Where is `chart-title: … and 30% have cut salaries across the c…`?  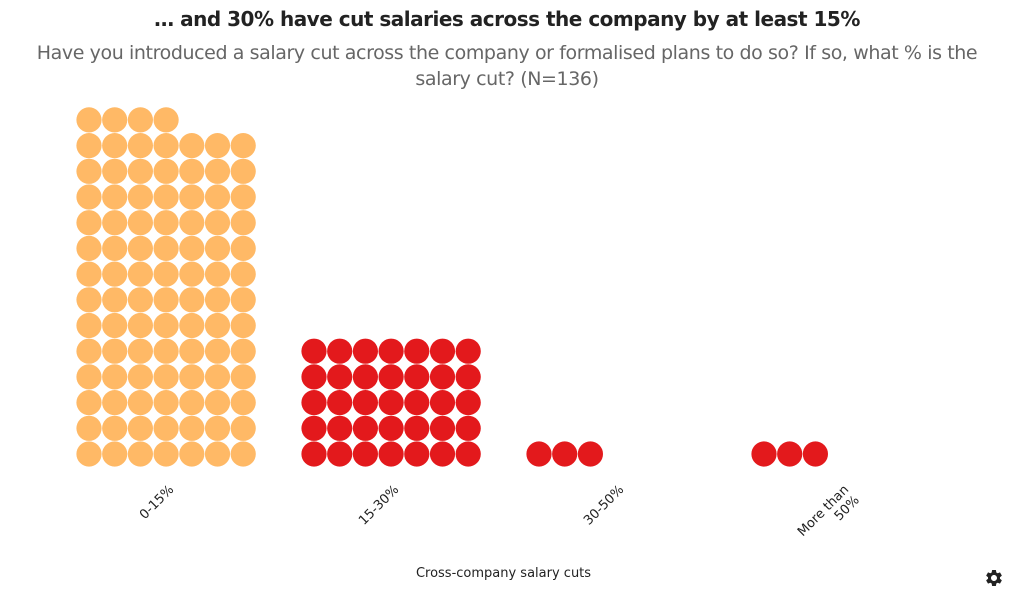
chart-title: … and 30% have cut salaries across the c… is located at coordinates (507, 19).